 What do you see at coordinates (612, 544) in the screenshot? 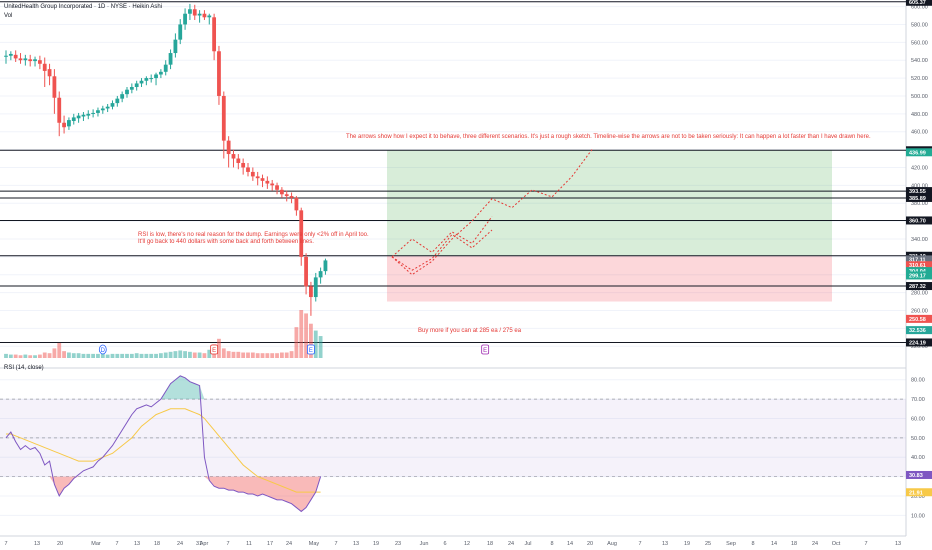
I see `time-tick-label: Aug` at bounding box center [612, 544].